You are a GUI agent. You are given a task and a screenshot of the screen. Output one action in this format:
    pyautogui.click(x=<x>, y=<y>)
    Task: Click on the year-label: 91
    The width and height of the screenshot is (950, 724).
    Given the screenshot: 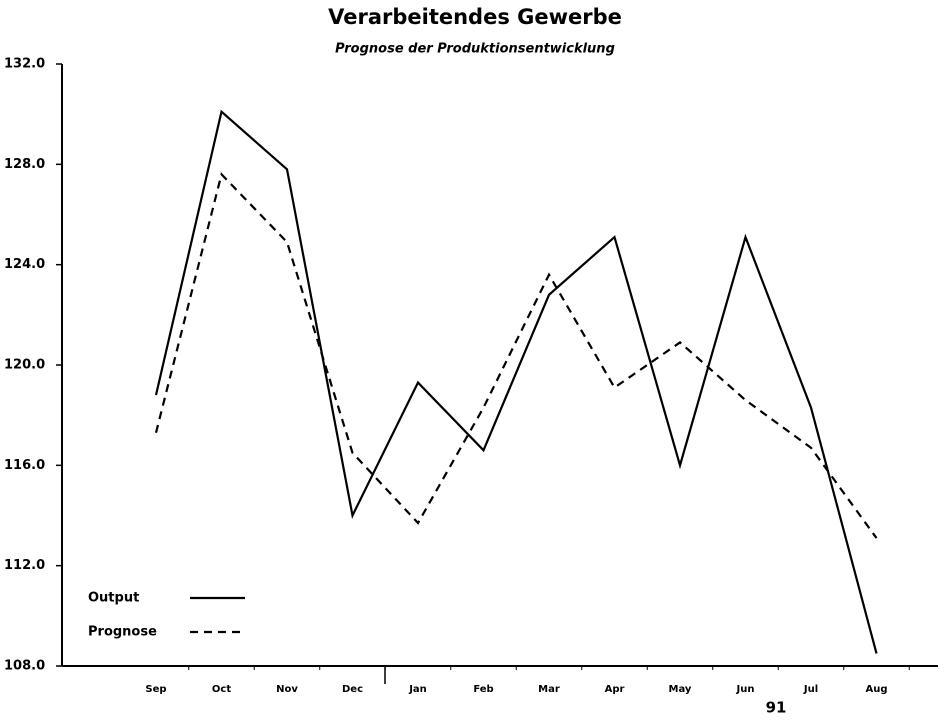 What is the action you would take?
    pyautogui.click(x=776, y=708)
    